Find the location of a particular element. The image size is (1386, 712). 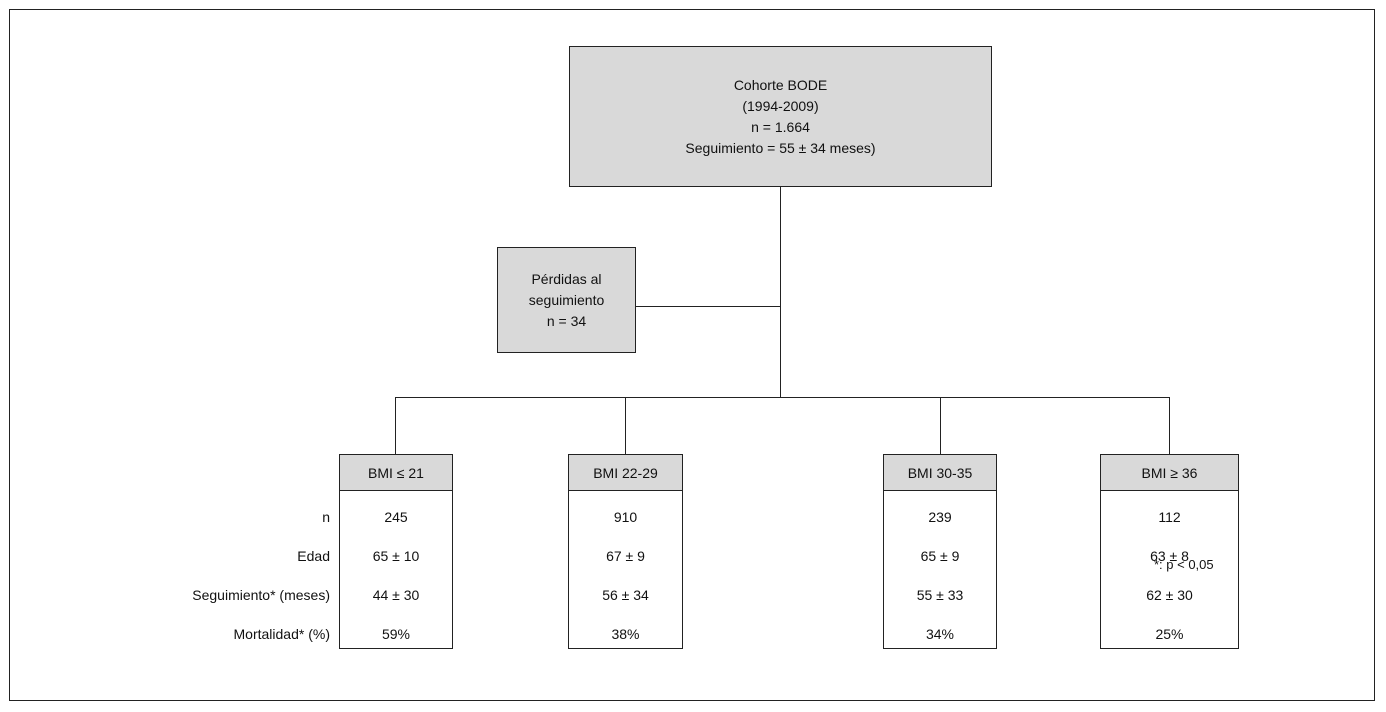

loss-n: n = 34 is located at coordinates (566, 320).